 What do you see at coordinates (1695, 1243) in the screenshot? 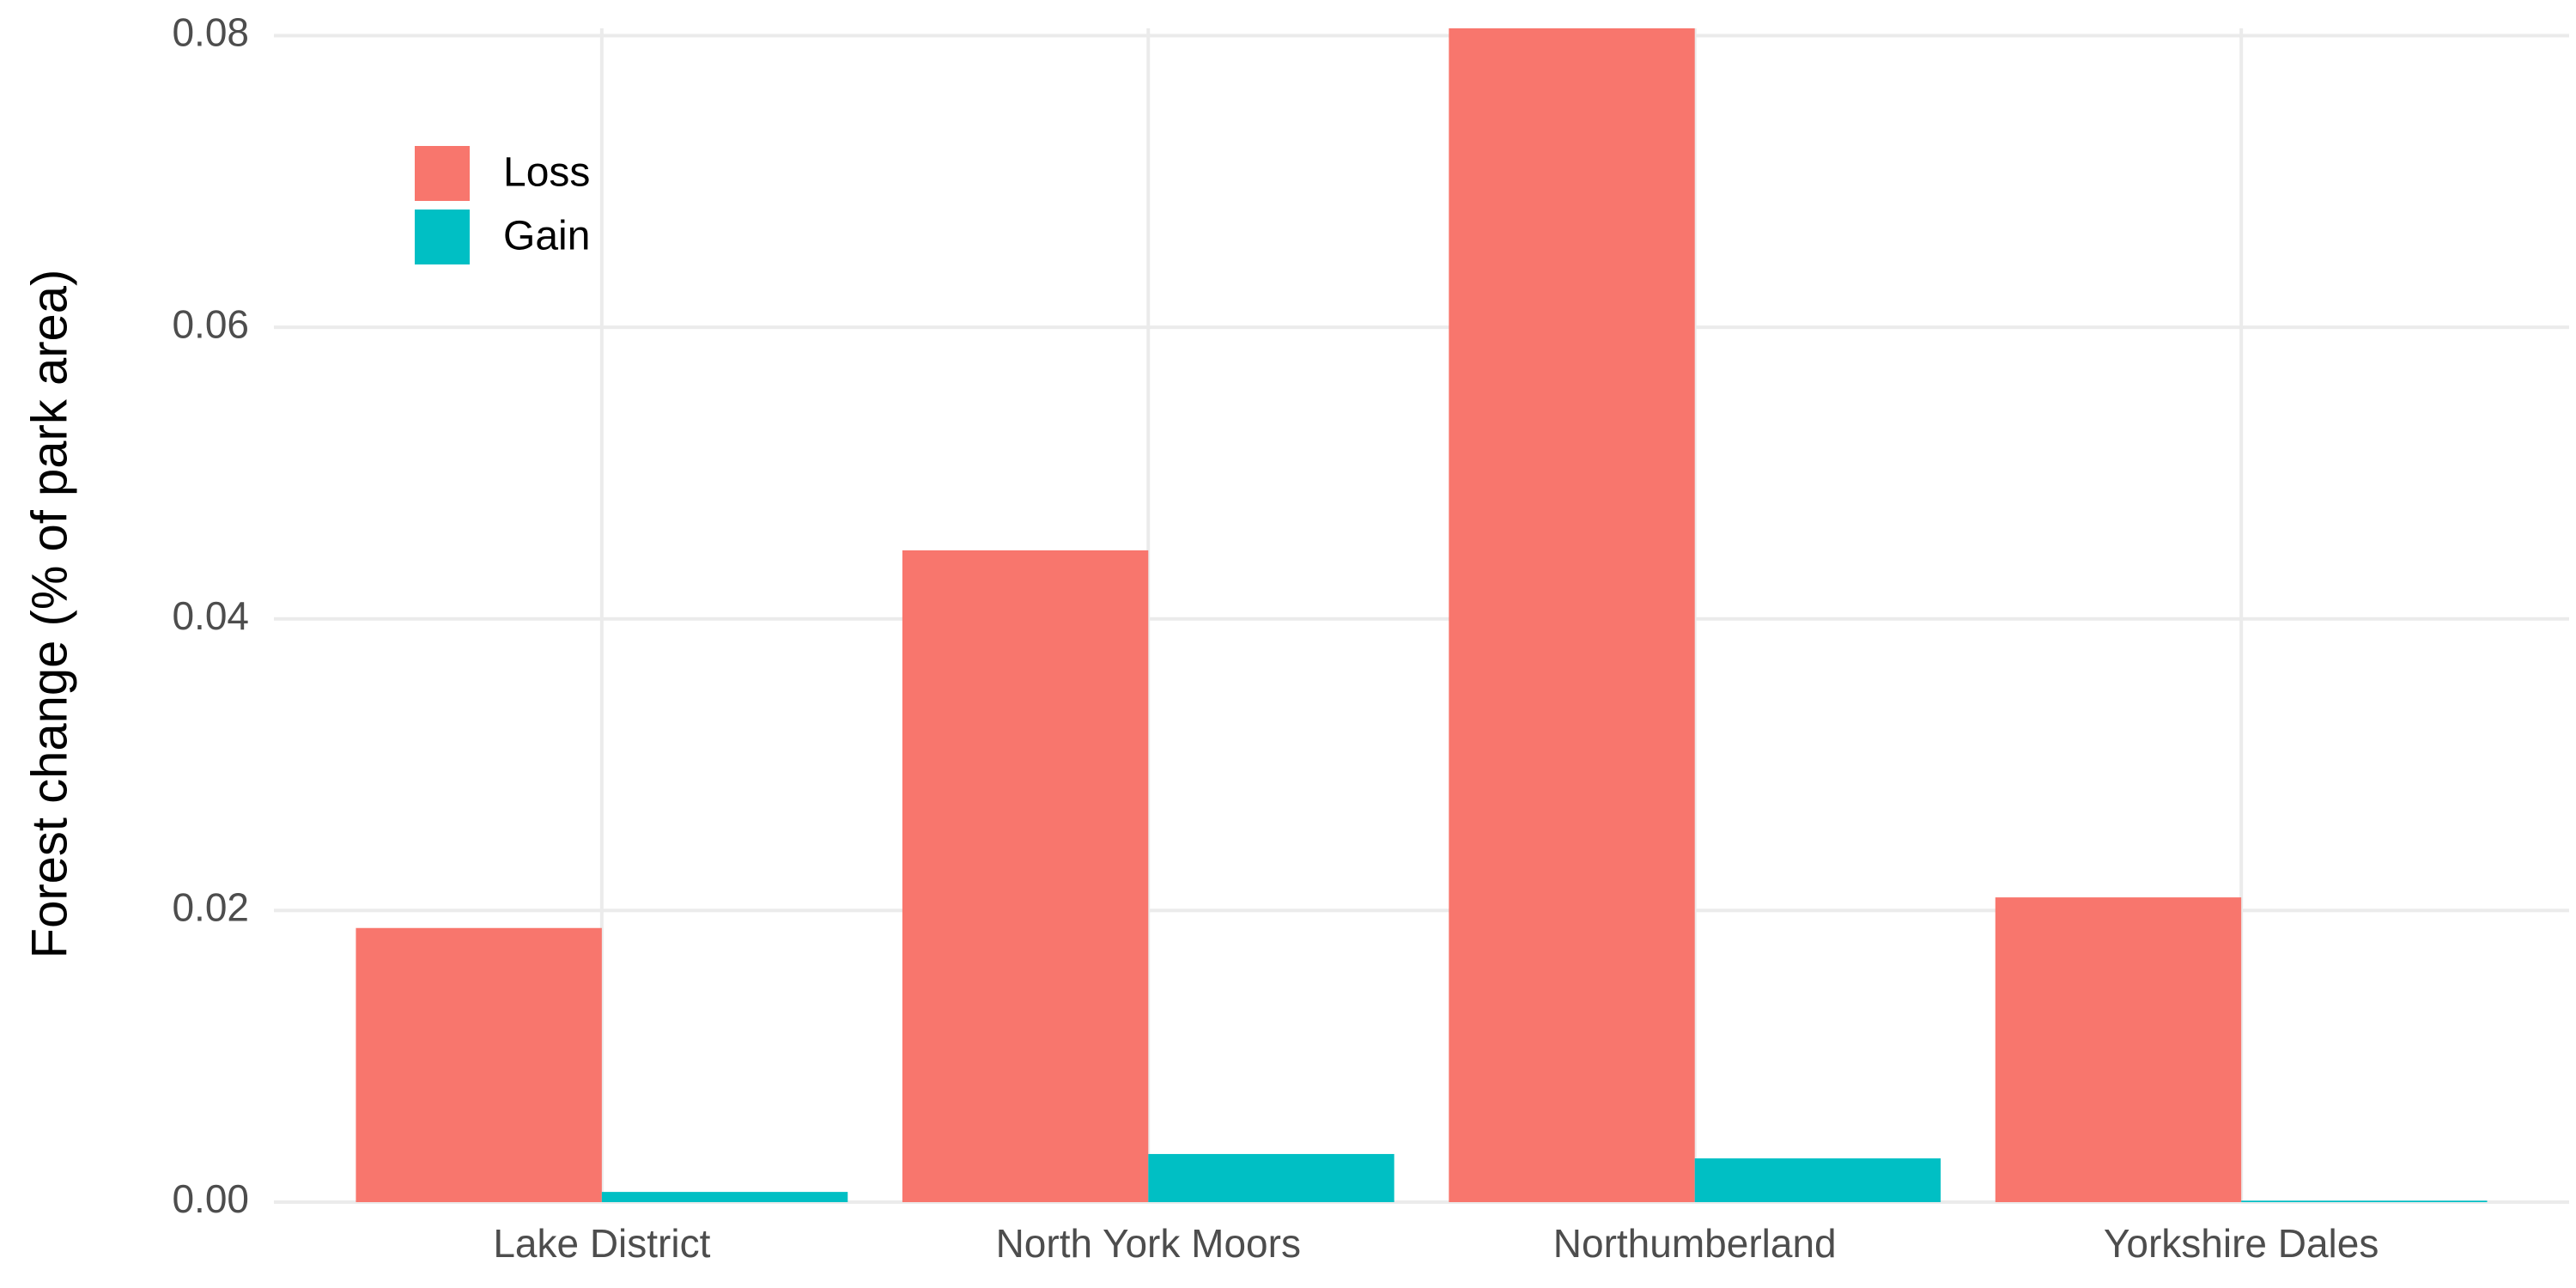
I see `x-tick-label: Northumberland` at bounding box center [1695, 1243].